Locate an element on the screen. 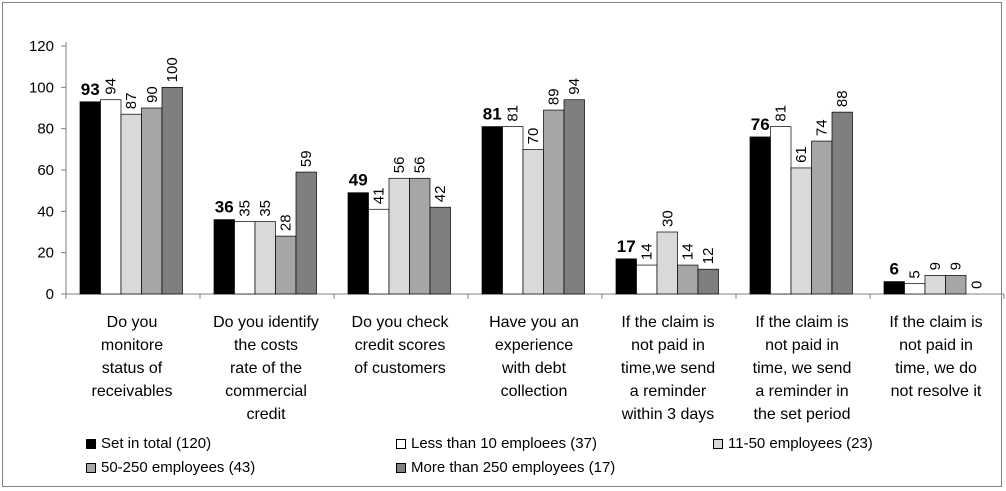 This screenshot has width=1006, height=491. y-tick-label: 100 is located at coordinates (41, 87).